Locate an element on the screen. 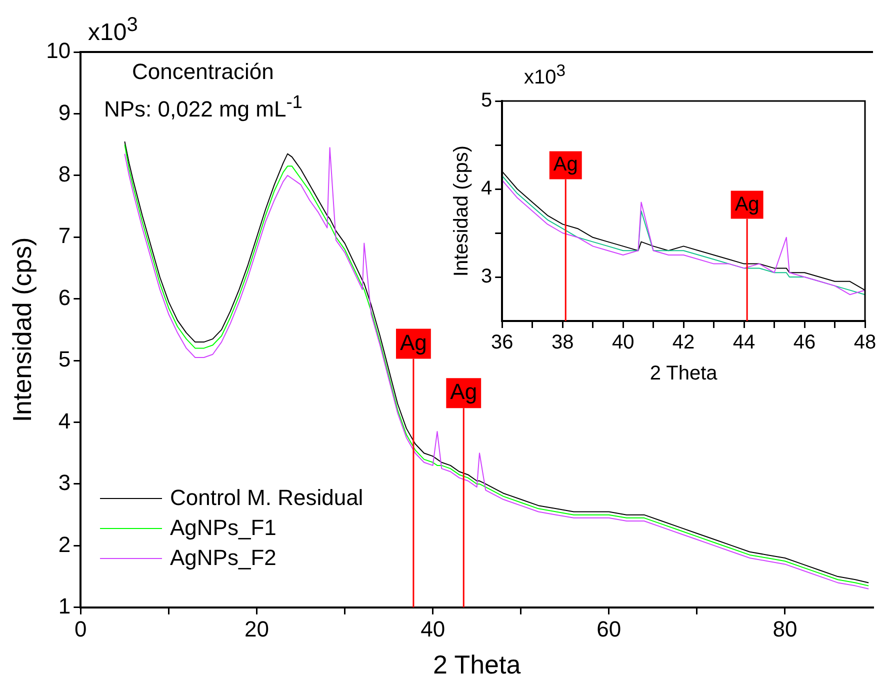 The width and height of the screenshot is (881, 686). x-tick-label: 80 is located at coordinates (785, 629).